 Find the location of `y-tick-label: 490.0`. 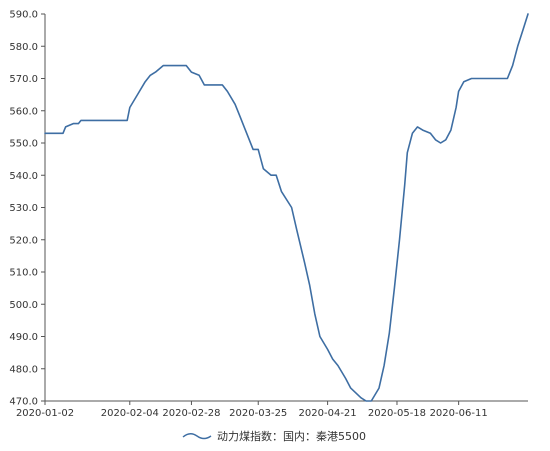

y-tick-label: 490.0 is located at coordinates (23, 337).